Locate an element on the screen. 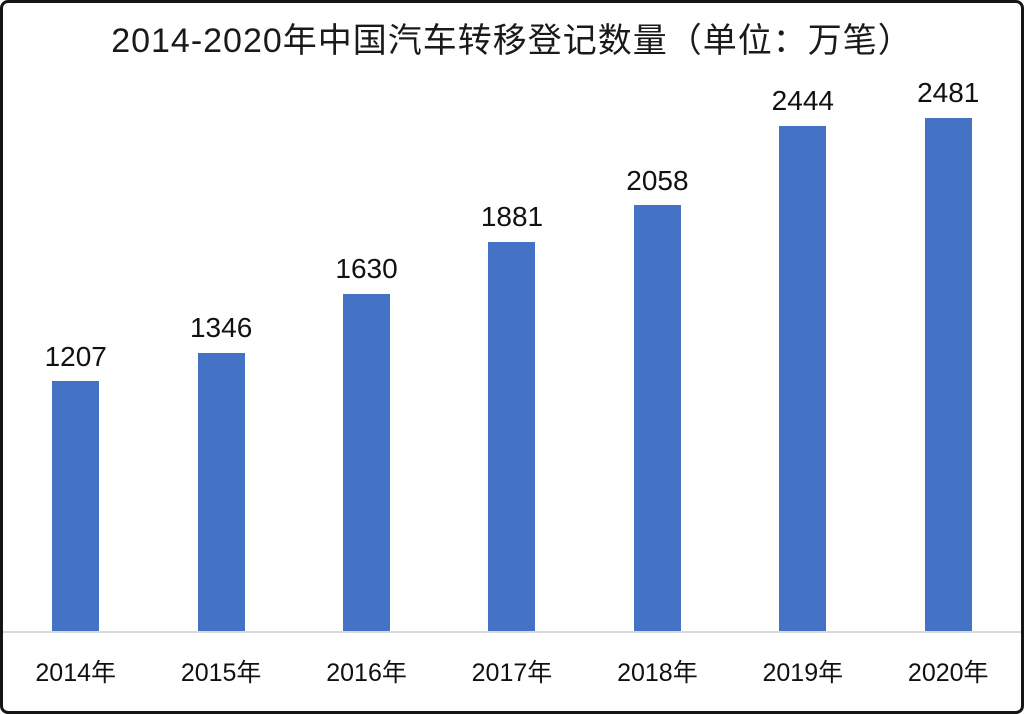 Image resolution: width=1024 pixels, height=714 pixels. bar-column: 2481 is located at coordinates (948, 354).